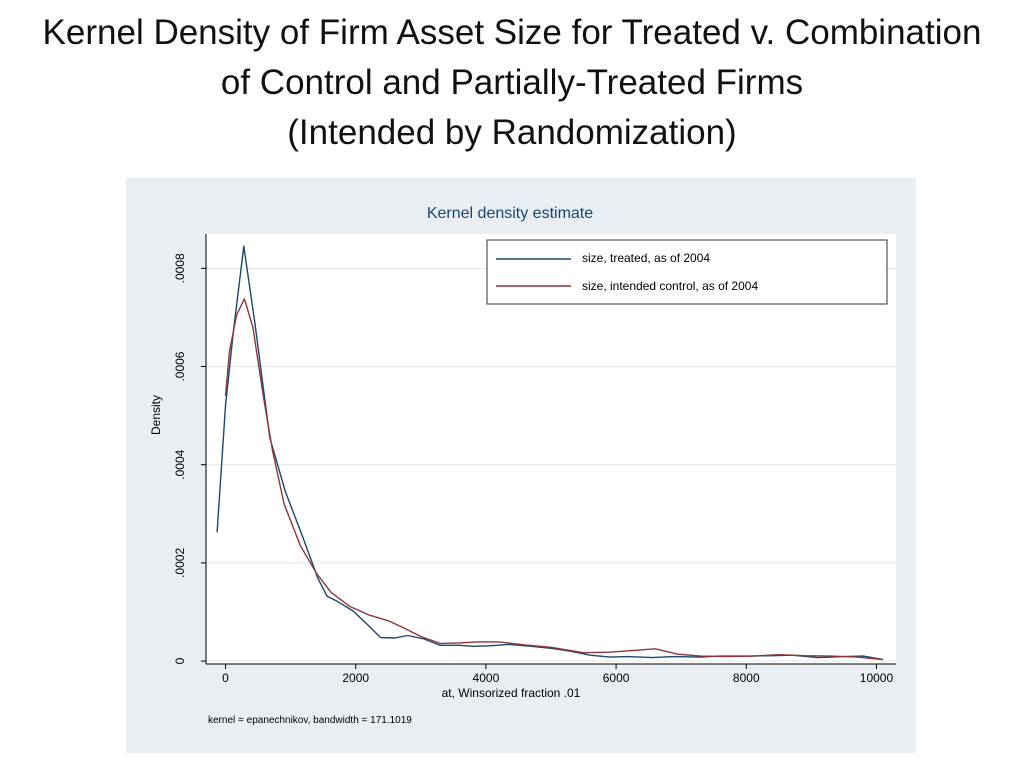  I want to click on y-tick-label: .0006, so click(180, 366).